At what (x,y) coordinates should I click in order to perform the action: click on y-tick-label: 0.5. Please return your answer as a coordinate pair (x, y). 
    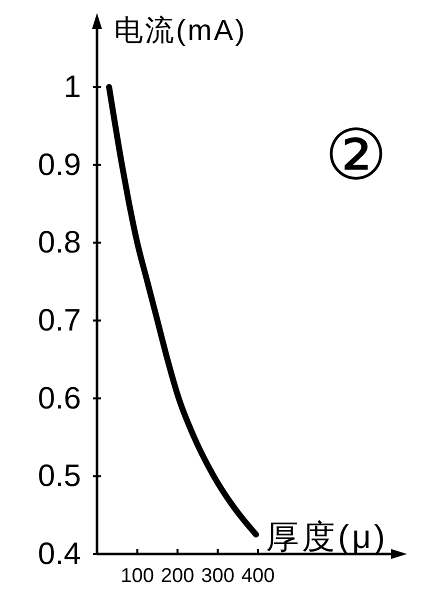
    Looking at the image, I should click on (59, 476).